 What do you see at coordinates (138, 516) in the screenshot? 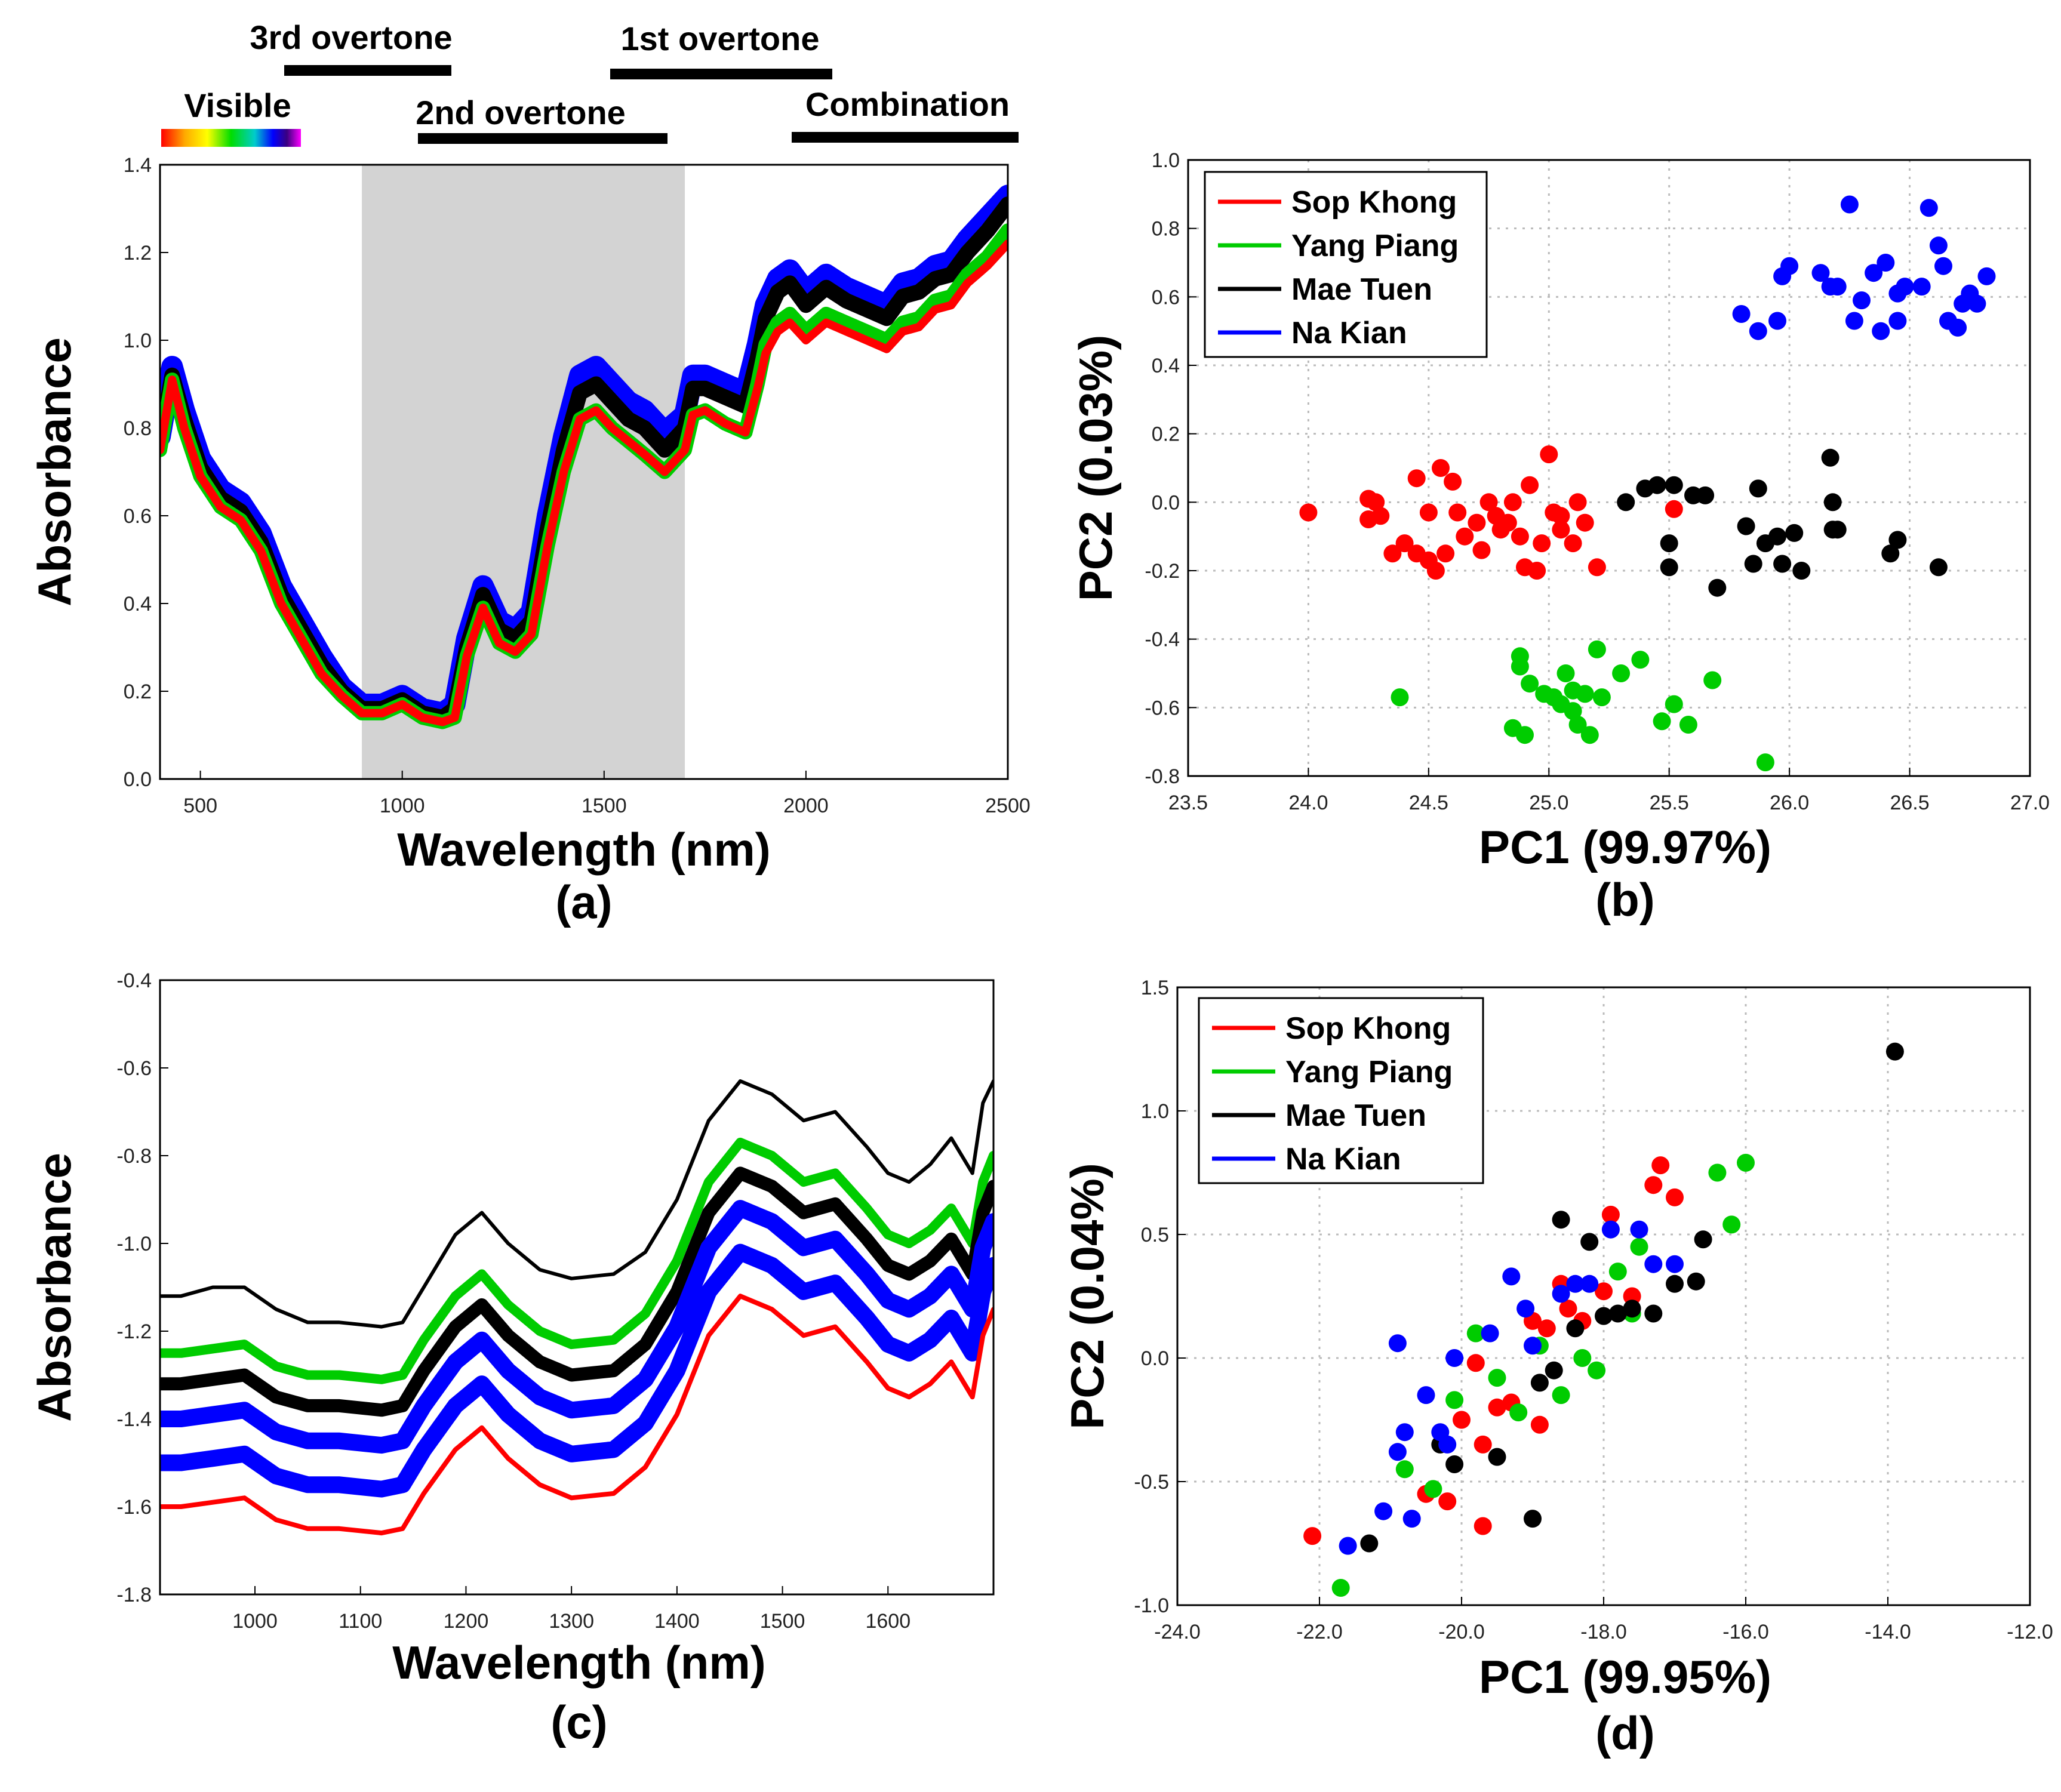
I see `y-tick-label: 0.6` at bounding box center [138, 516].